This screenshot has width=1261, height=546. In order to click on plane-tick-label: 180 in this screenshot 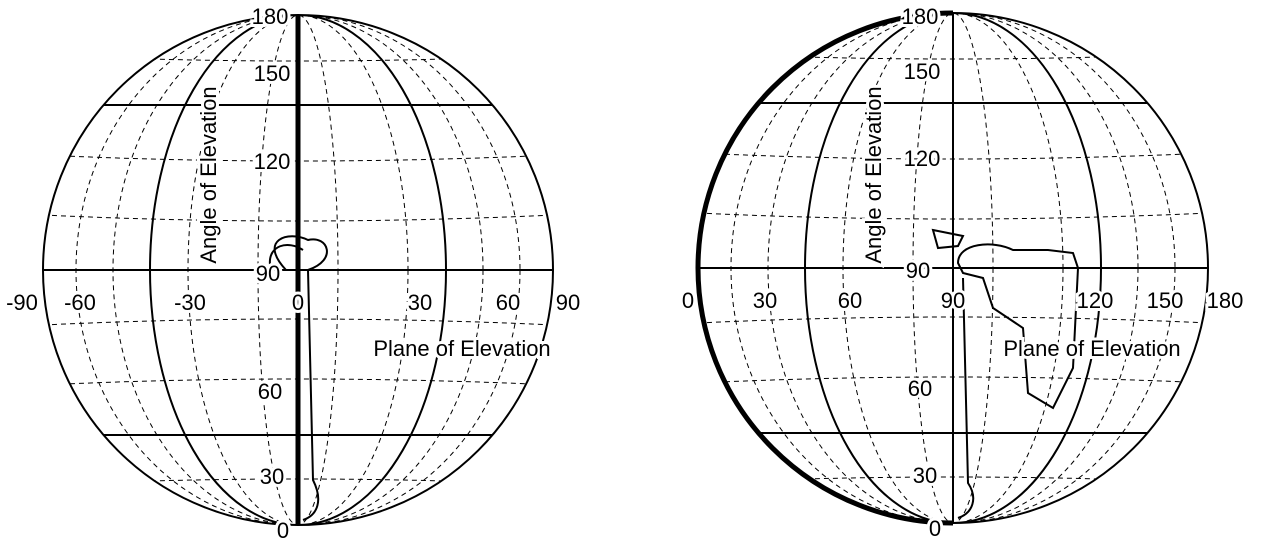, I will do `click(1225, 300)`.